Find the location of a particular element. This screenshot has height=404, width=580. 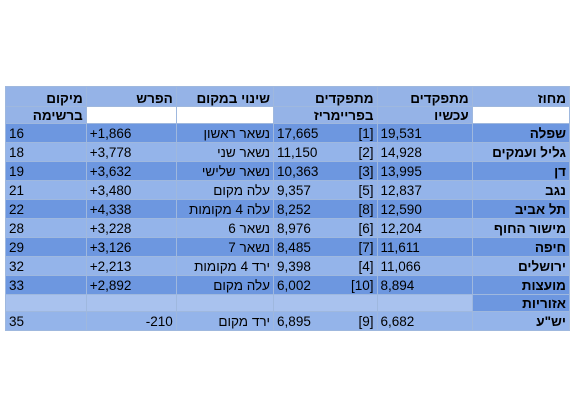

district-name: חיפה is located at coordinates (521, 247).